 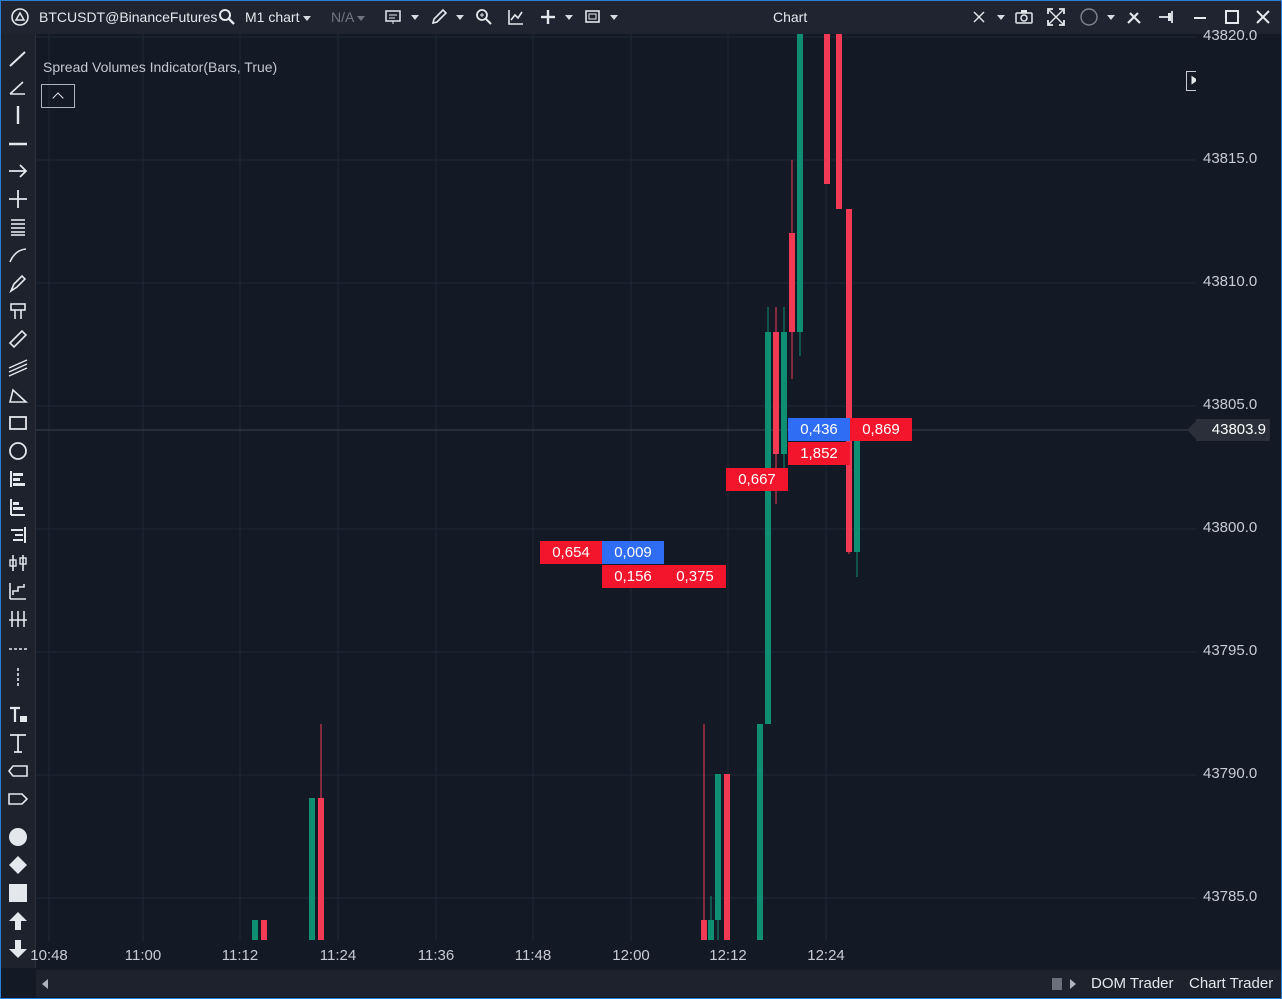 What do you see at coordinates (439, 17) in the screenshot?
I see `pencil-icon` at bounding box center [439, 17].